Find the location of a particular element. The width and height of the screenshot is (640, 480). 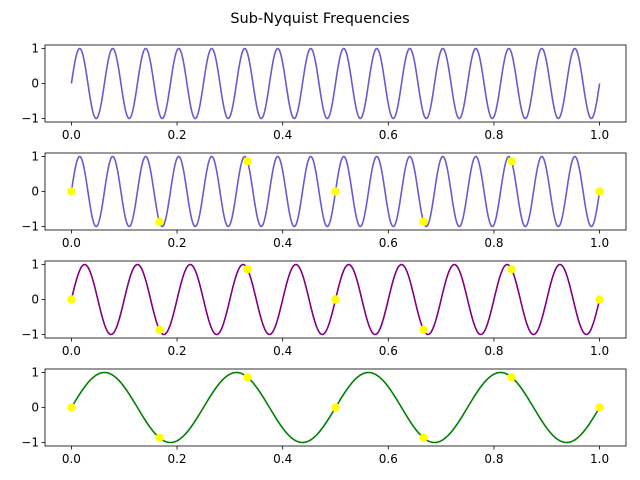

figure-title: Sub-Nyquist Frequencies is located at coordinates (319, 19).